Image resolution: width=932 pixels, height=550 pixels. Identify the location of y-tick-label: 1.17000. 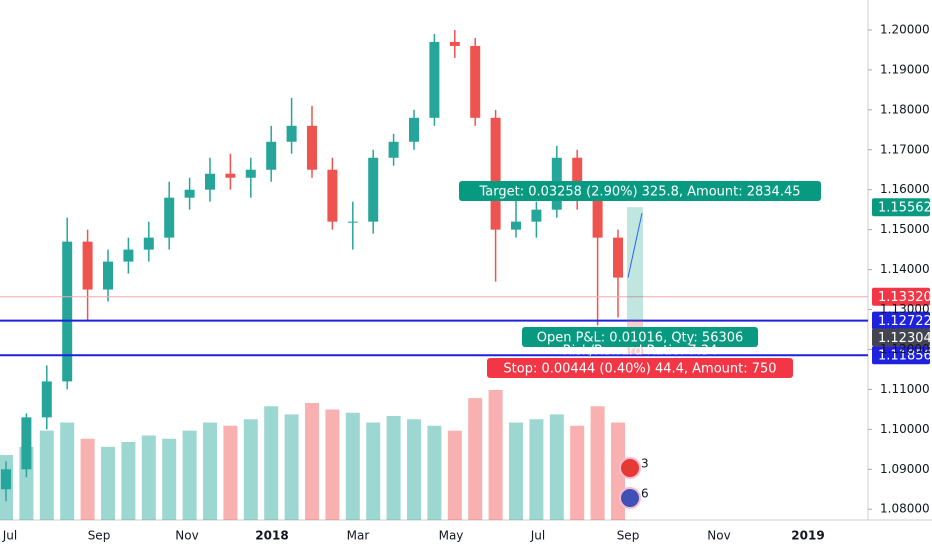
(905, 149).